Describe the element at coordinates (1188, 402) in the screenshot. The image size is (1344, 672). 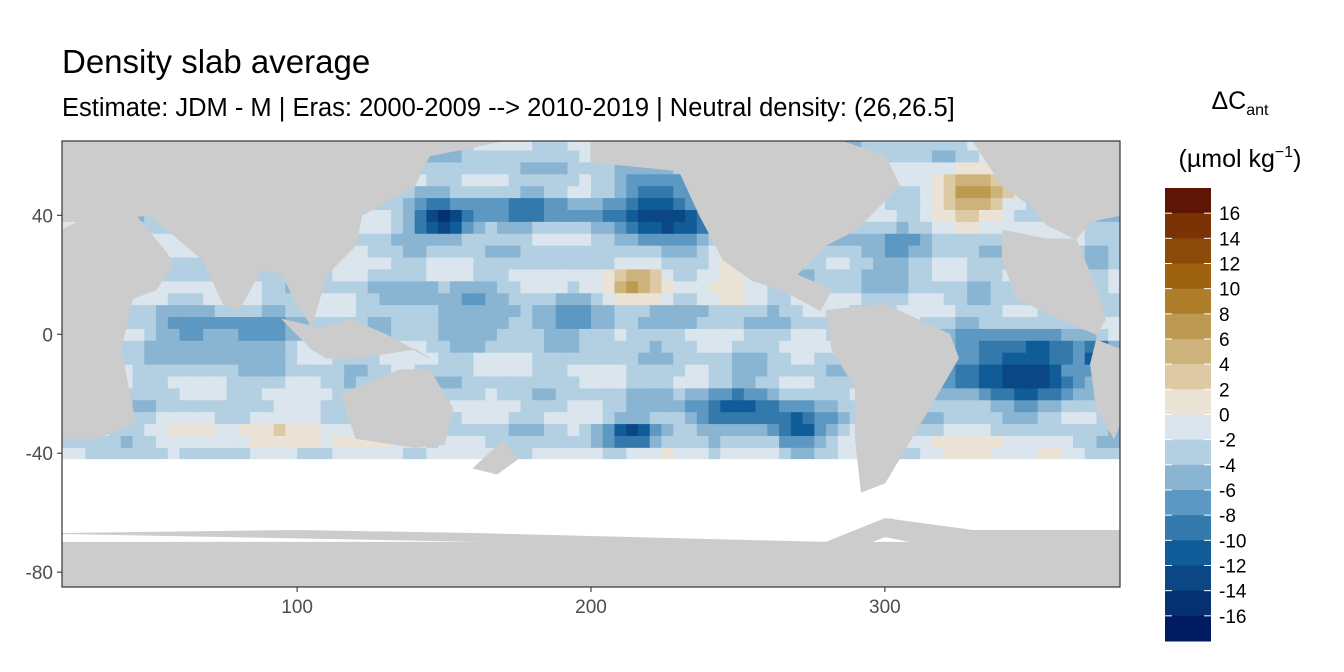
I see `legend-color-swatch` at that location.